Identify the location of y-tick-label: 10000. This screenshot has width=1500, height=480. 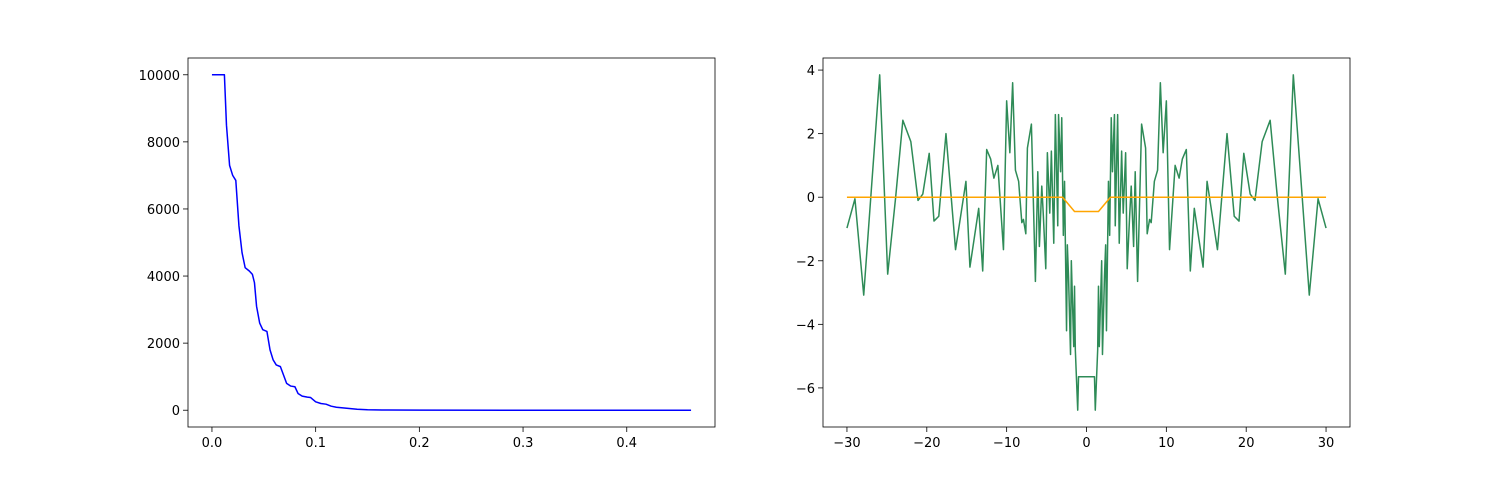
(159, 76).